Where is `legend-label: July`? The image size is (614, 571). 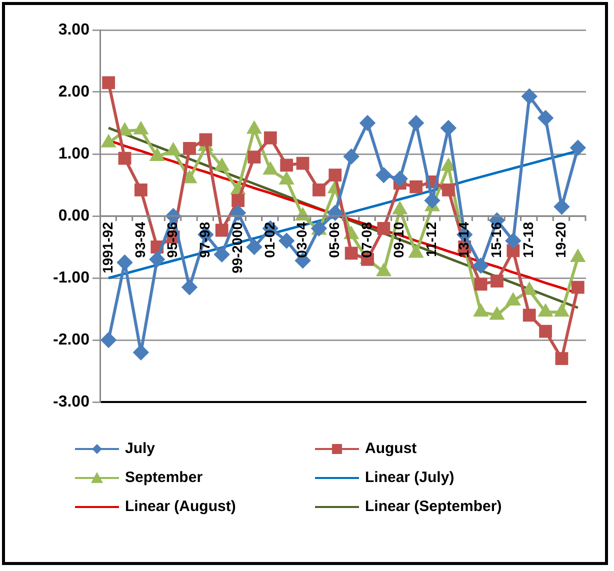
legend-label: July is located at coordinates (140, 448).